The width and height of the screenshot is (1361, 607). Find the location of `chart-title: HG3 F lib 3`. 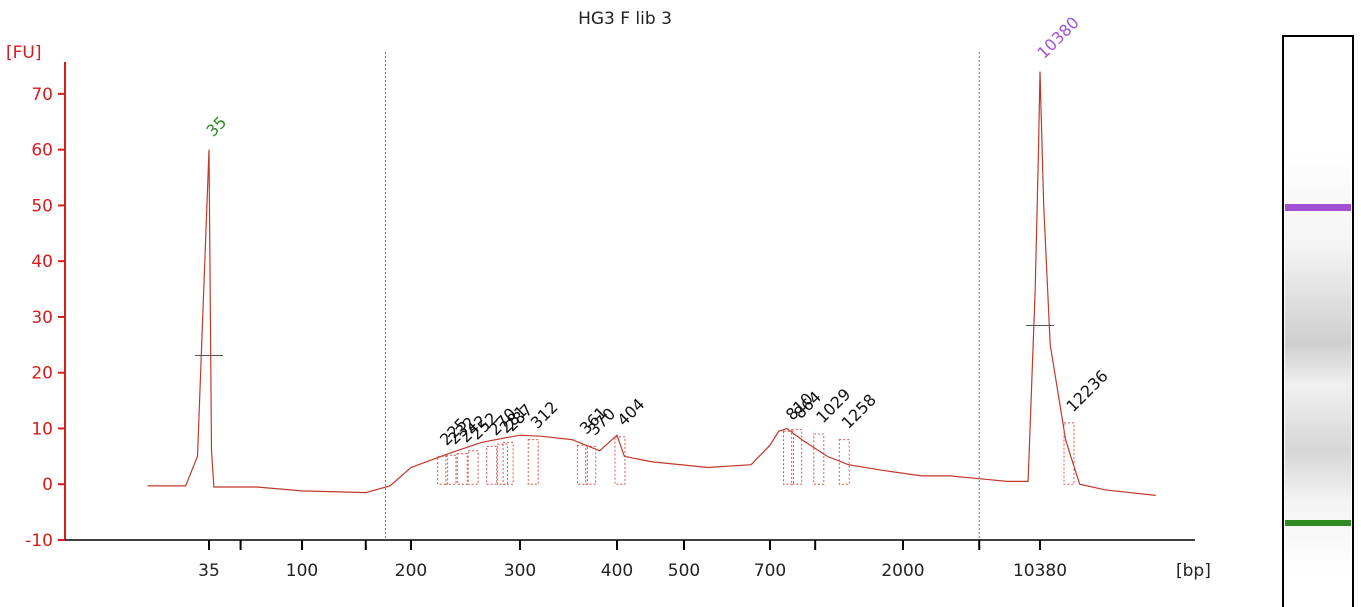

chart-title: HG3 F lib 3 is located at coordinates (625, 19).